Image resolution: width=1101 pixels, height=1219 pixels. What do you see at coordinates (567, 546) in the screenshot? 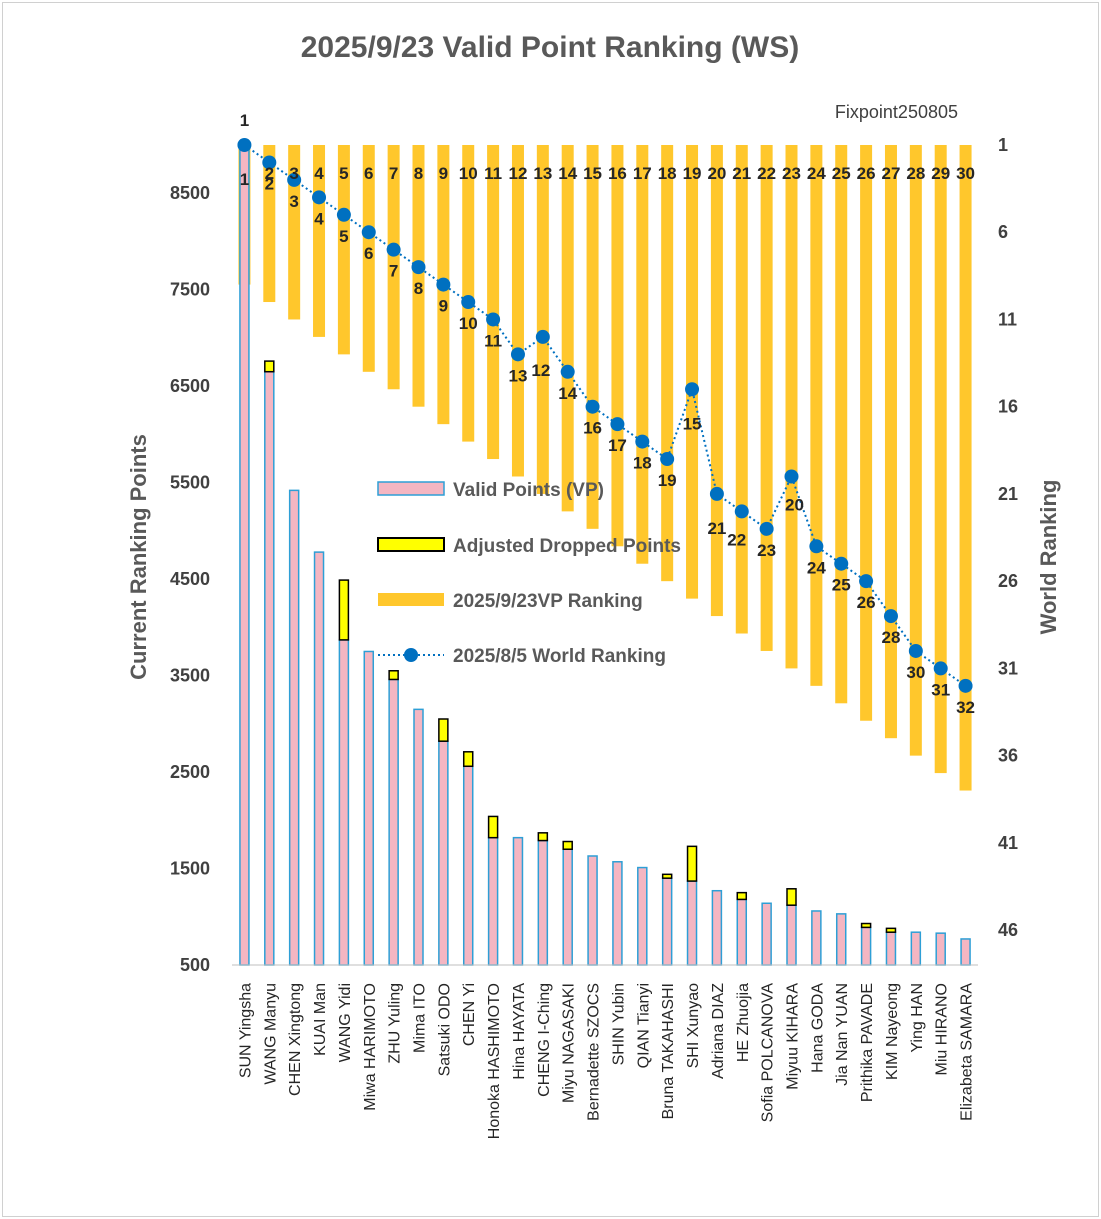
I see `legend-label-adjusted: Adjusted Dropped Points` at bounding box center [567, 546].